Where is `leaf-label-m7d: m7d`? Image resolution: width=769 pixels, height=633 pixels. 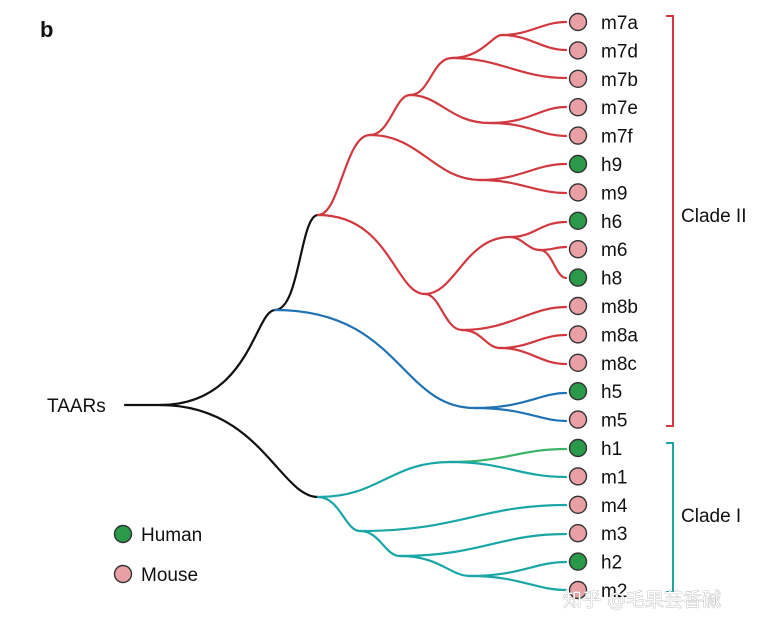 leaf-label-m7d: m7d is located at coordinates (619, 51).